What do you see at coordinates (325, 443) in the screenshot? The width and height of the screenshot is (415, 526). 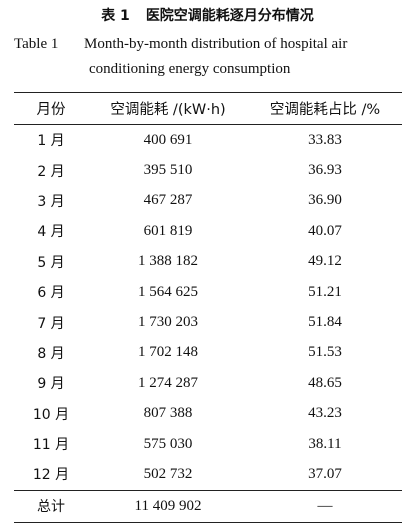 I see `ratio-cell: 38.11` at bounding box center [325, 443].